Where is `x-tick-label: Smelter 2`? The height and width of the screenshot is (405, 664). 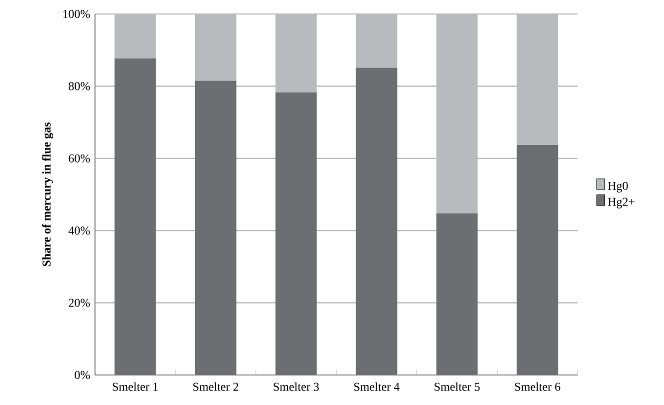 x-tick-label: Smelter 2 is located at coordinates (215, 386).